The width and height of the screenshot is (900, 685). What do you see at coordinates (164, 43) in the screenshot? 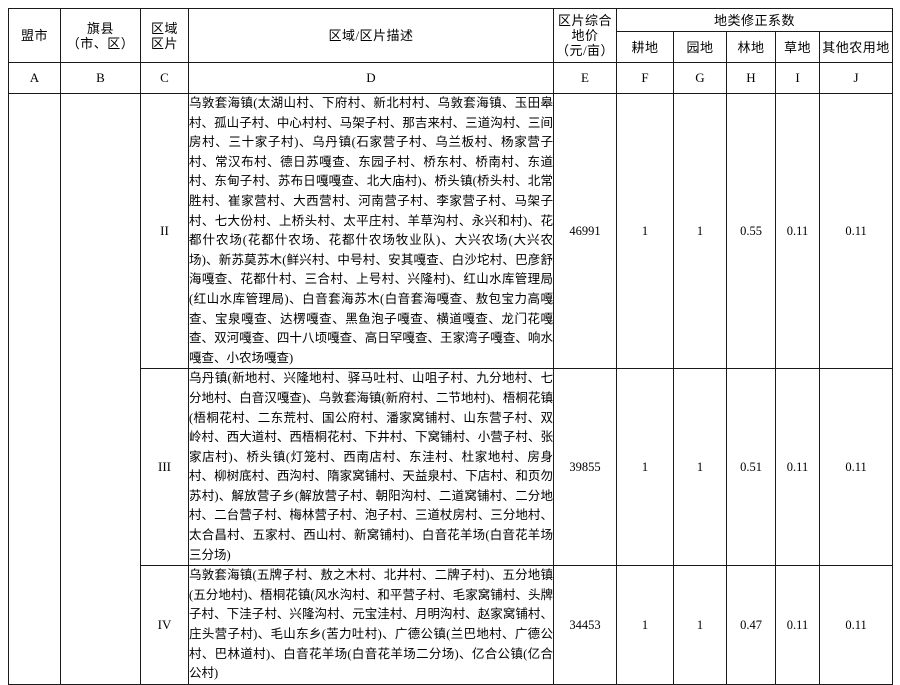
I see `header-qu-pian-label: 区片` at bounding box center [164, 43].